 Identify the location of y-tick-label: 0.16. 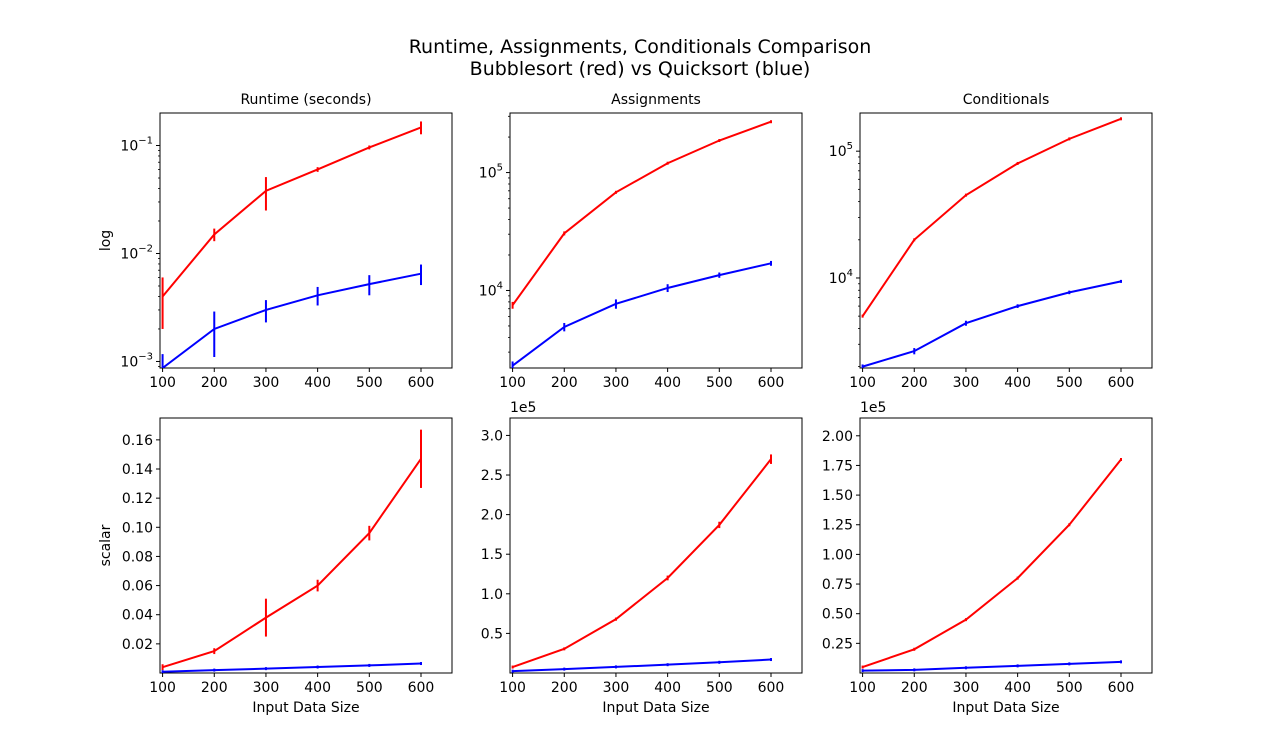
(137, 441).